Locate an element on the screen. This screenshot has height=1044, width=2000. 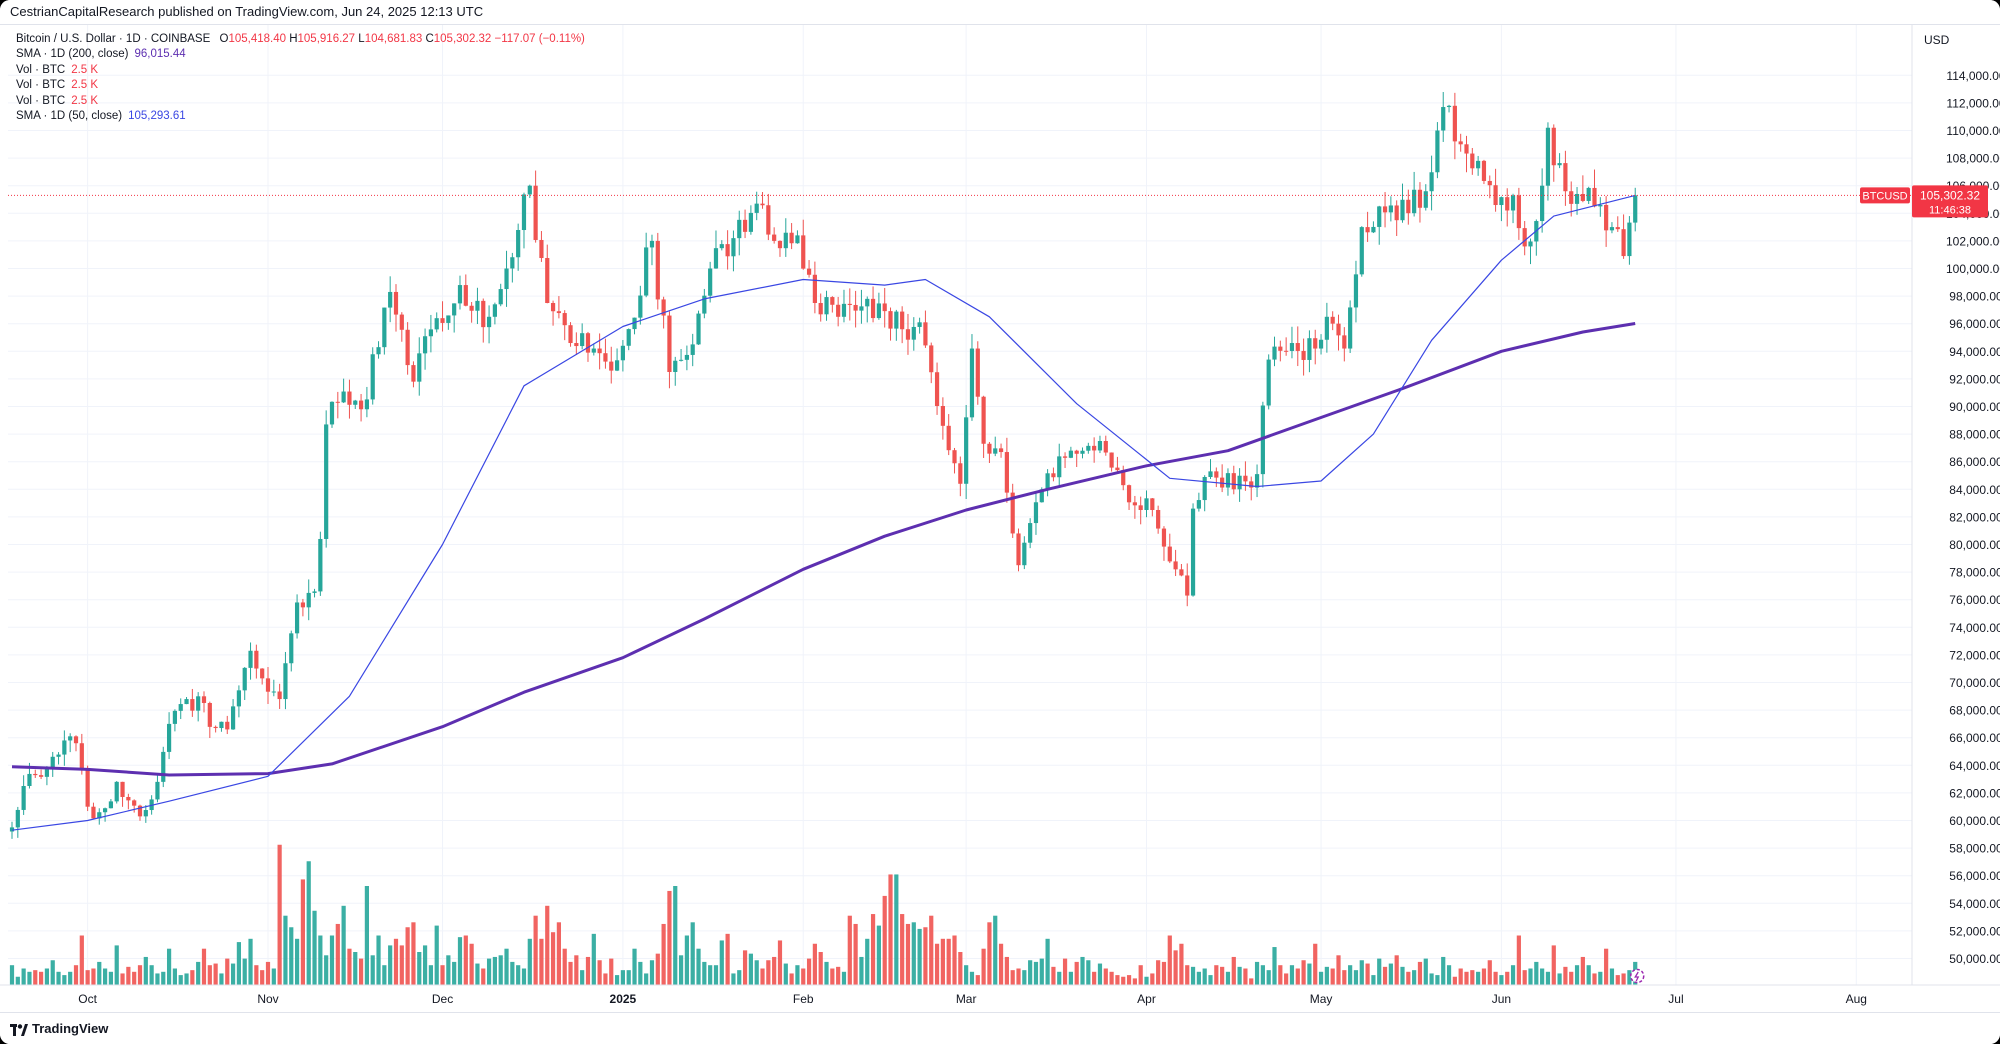
bar-replay-icon is located at coordinates (1637, 976).